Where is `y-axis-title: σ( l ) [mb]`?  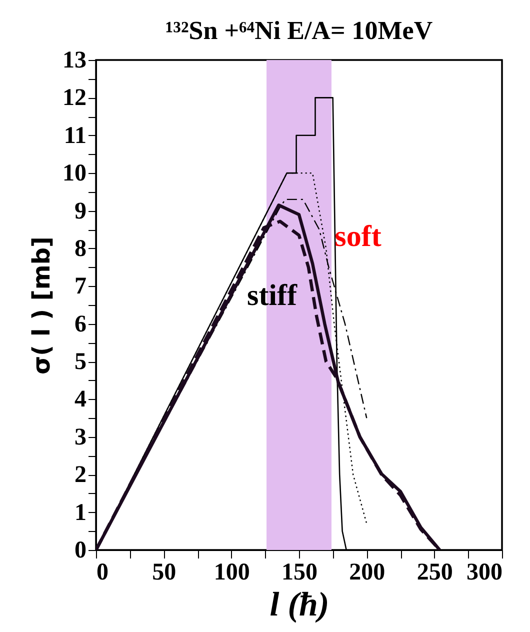
y-axis-title: σ( l ) [mb] is located at coordinates (42, 305).